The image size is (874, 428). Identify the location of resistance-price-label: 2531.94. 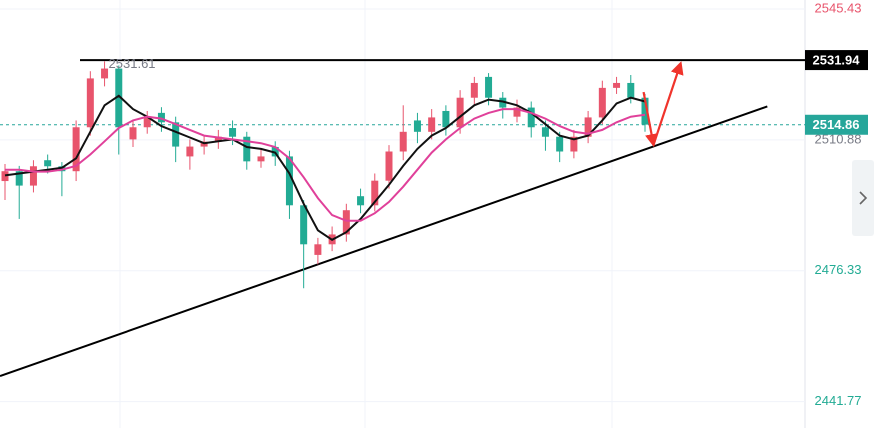
(837, 60).